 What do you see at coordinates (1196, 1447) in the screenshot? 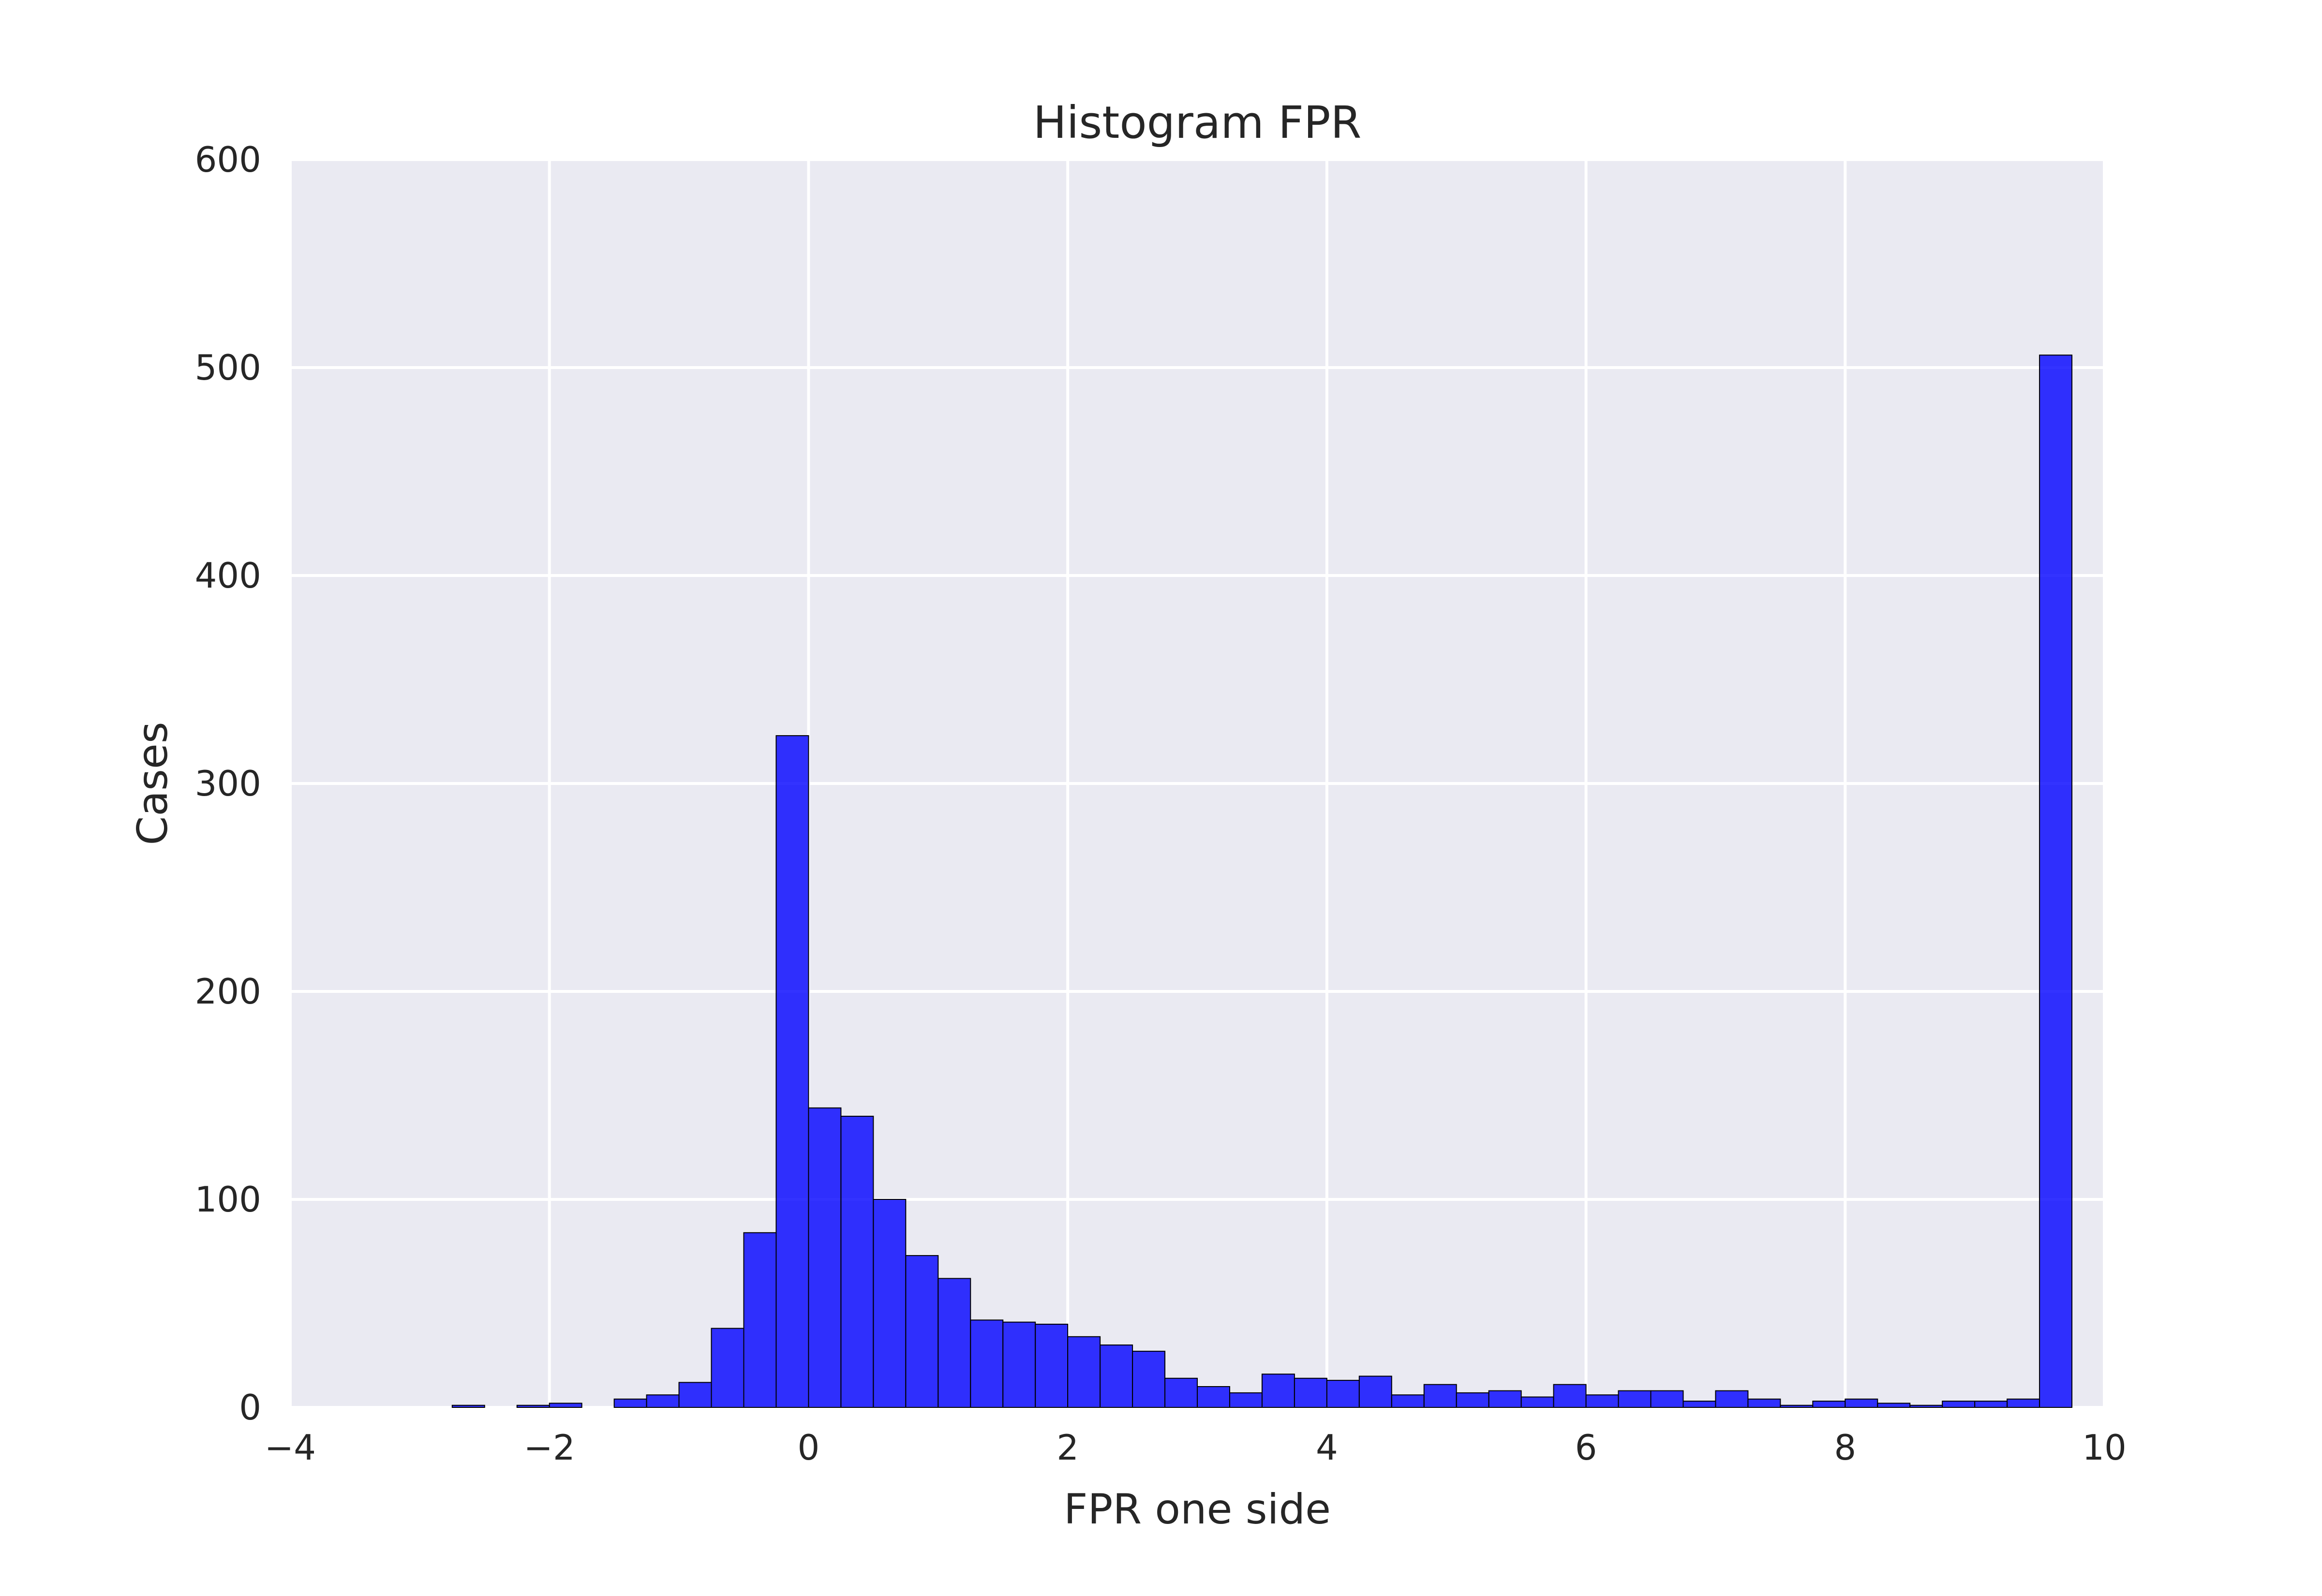
I see `x-tick-labels: −4 −2 0 2 4 6 8 10` at bounding box center [1196, 1447].